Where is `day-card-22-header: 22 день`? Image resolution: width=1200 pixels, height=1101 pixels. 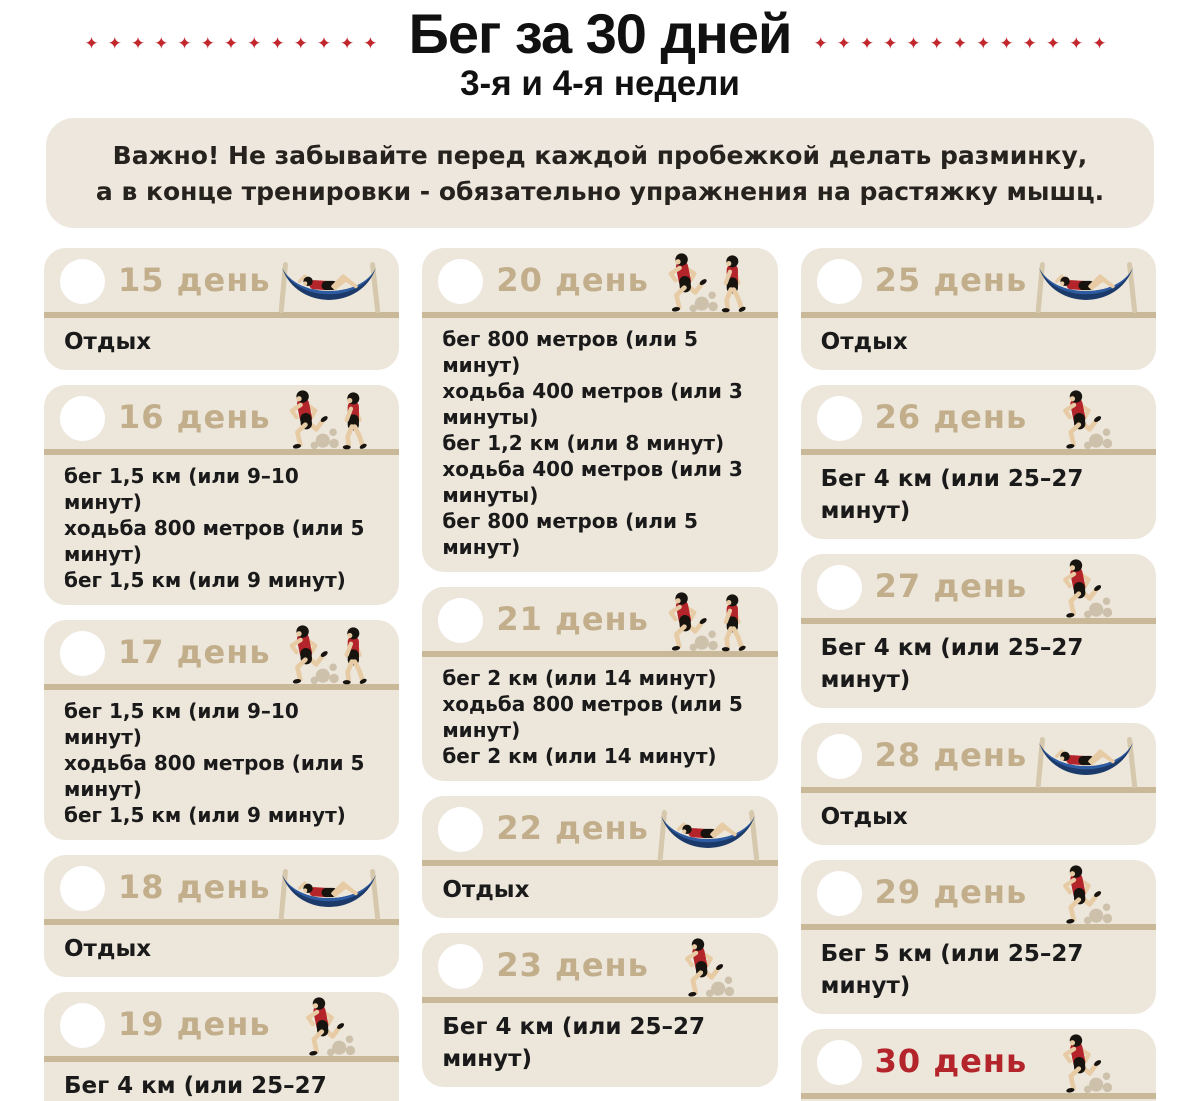 day-card-22-header: 22 день is located at coordinates (599, 828).